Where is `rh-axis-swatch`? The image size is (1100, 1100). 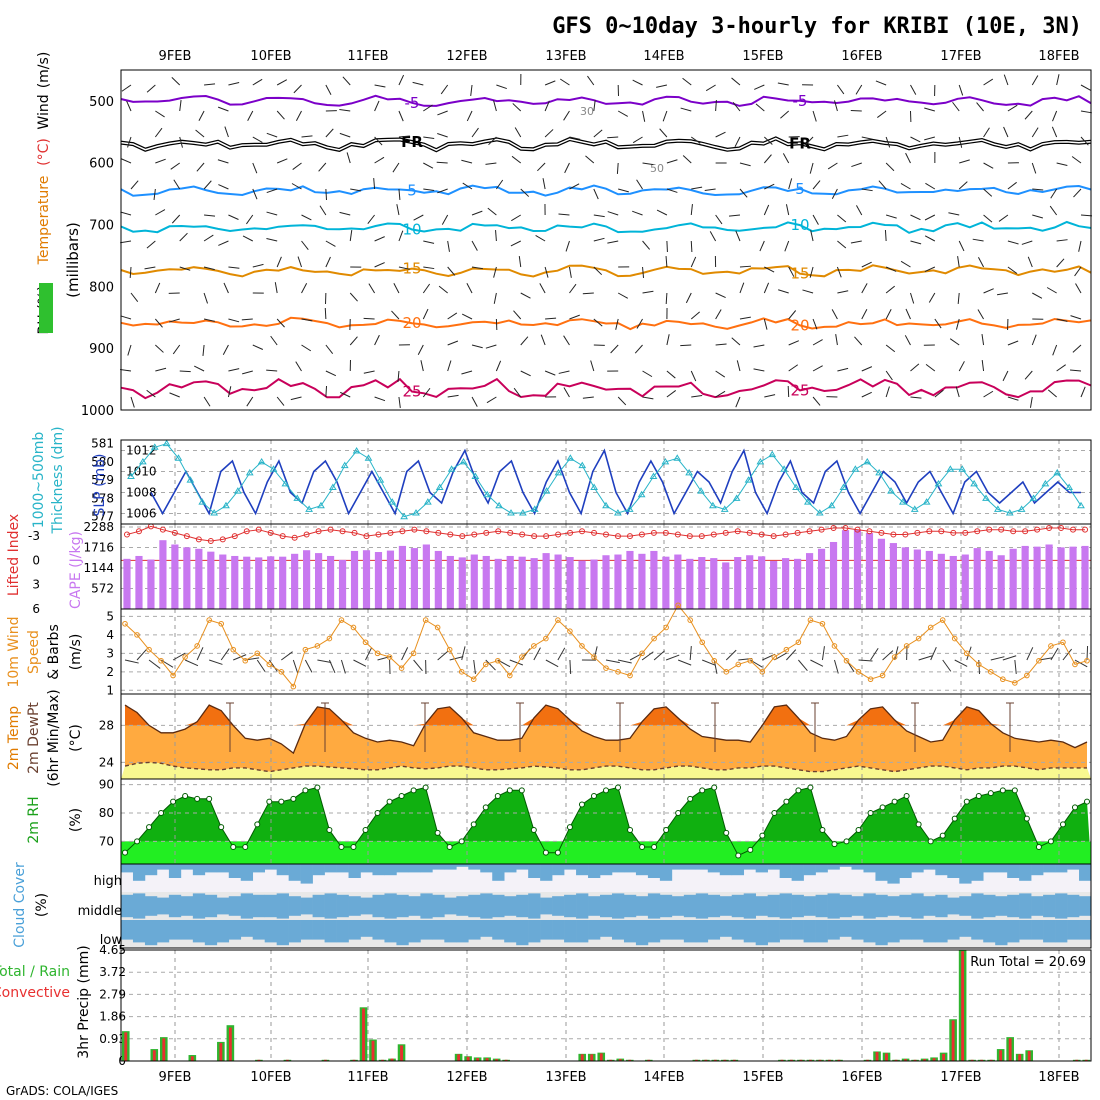 rh-axis-swatch is located at coordinates (46, 308).